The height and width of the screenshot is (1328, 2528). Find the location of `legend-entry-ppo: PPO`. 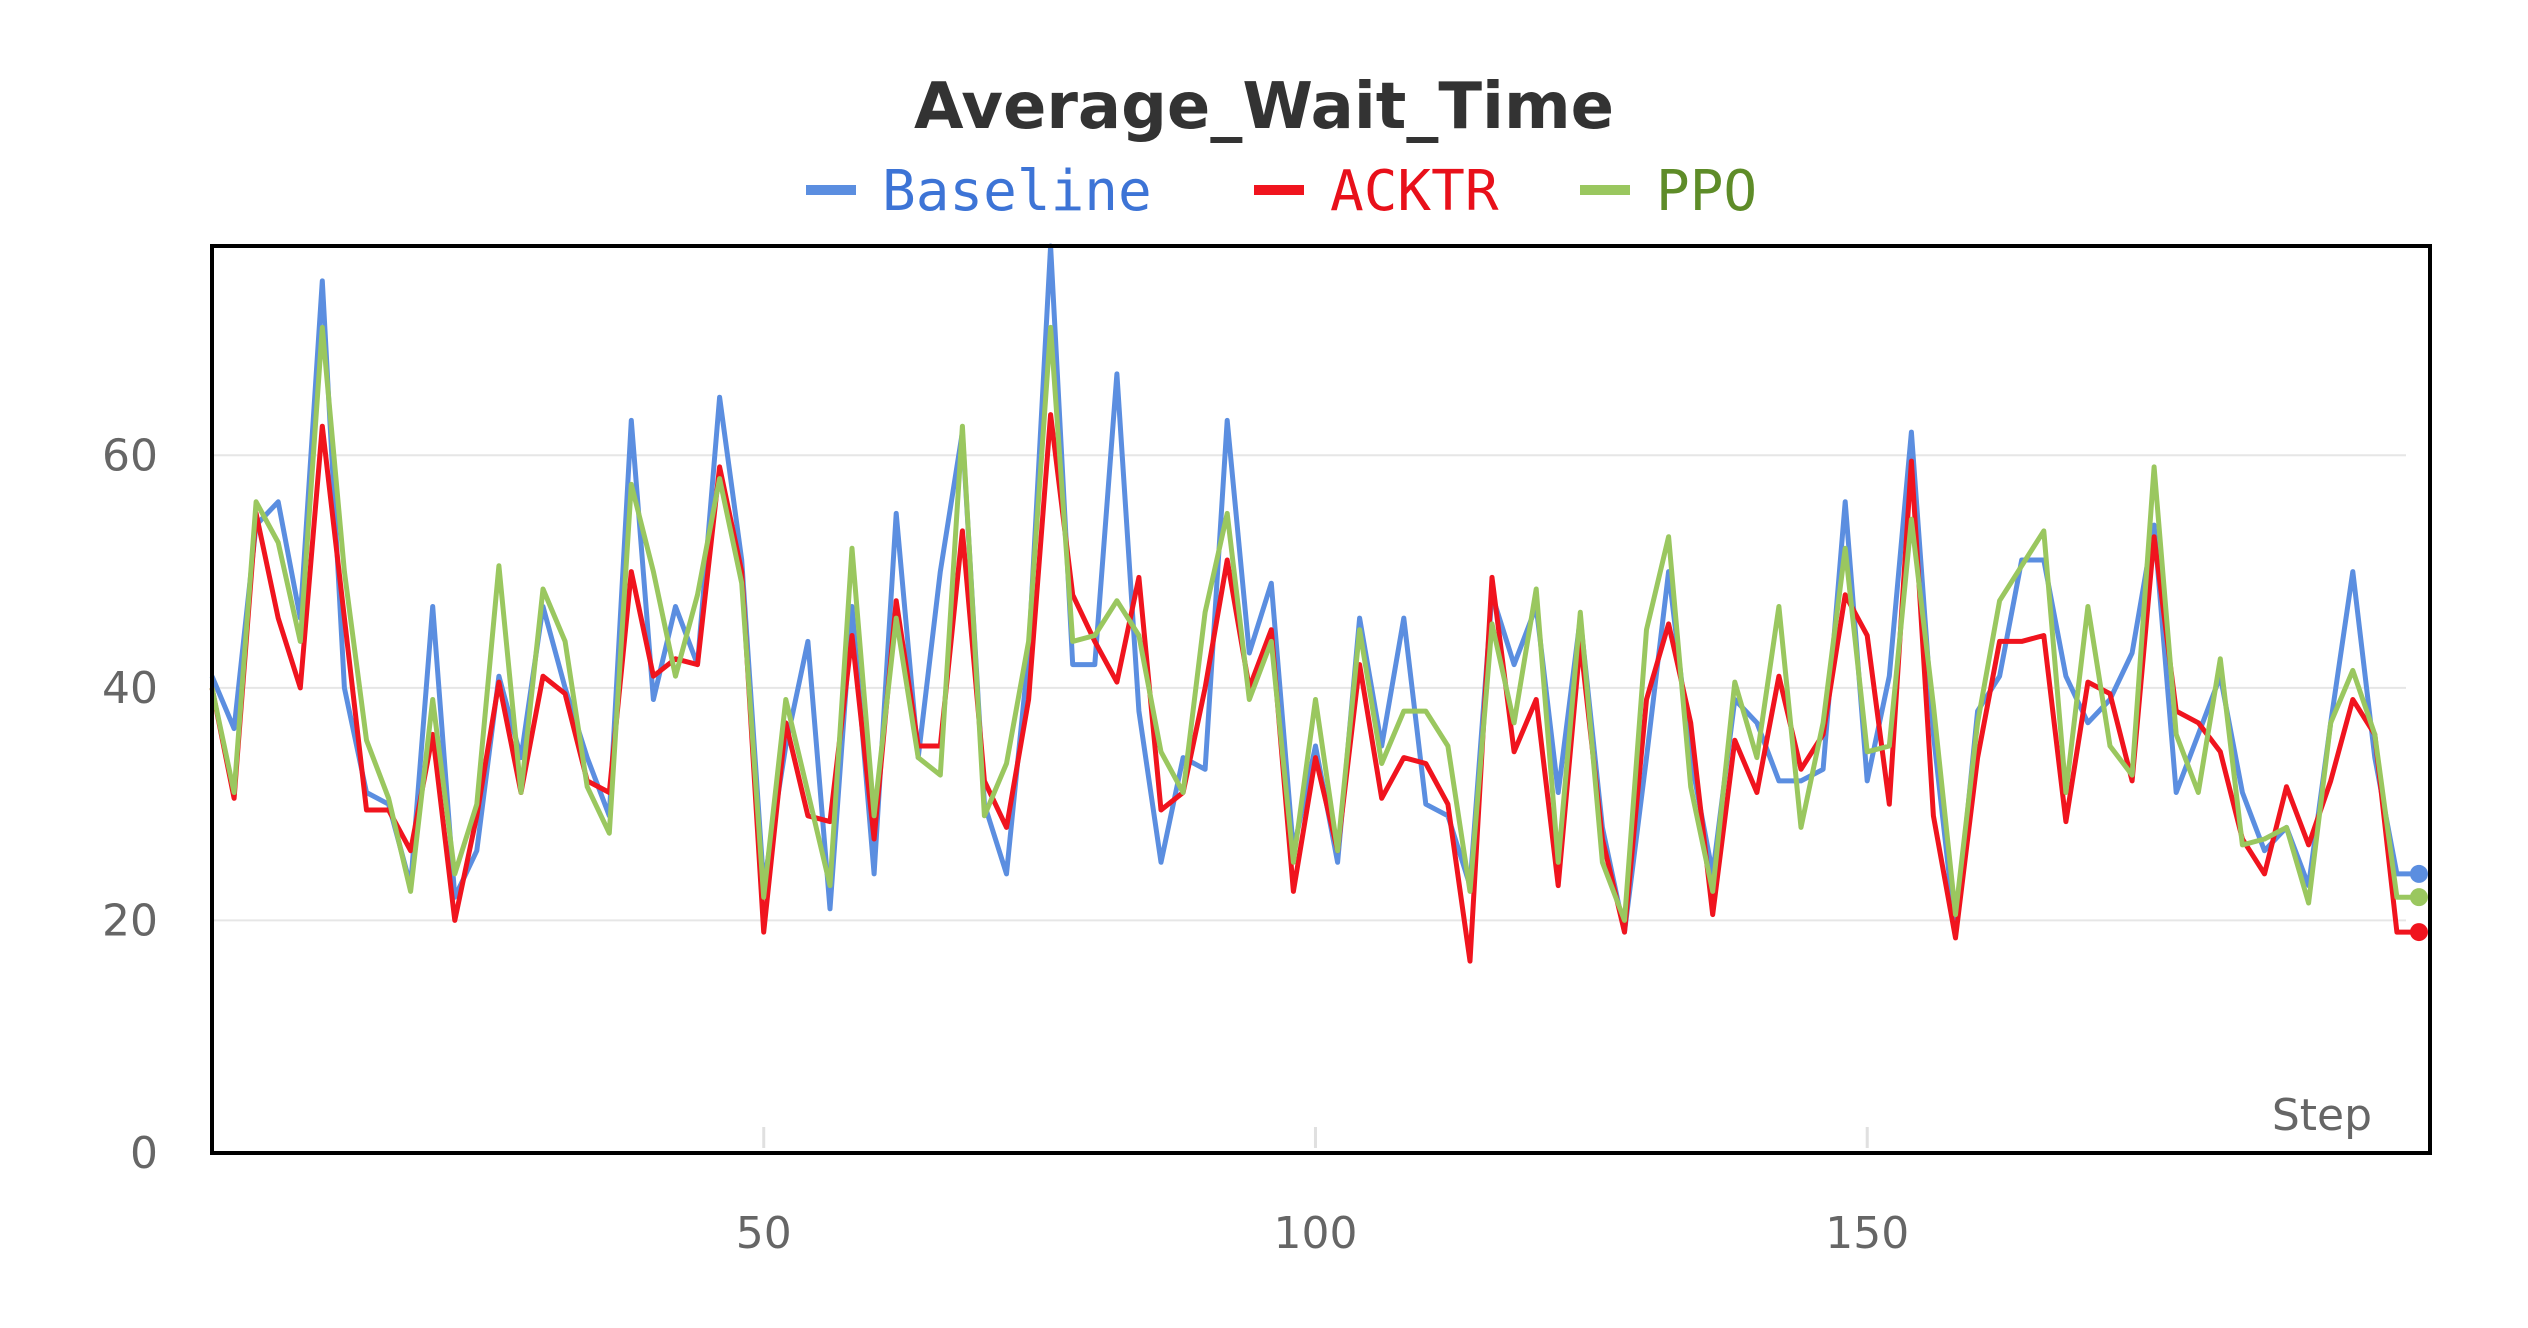

legend-entry-ppo: PPO is located at coordinates (1668, 191).